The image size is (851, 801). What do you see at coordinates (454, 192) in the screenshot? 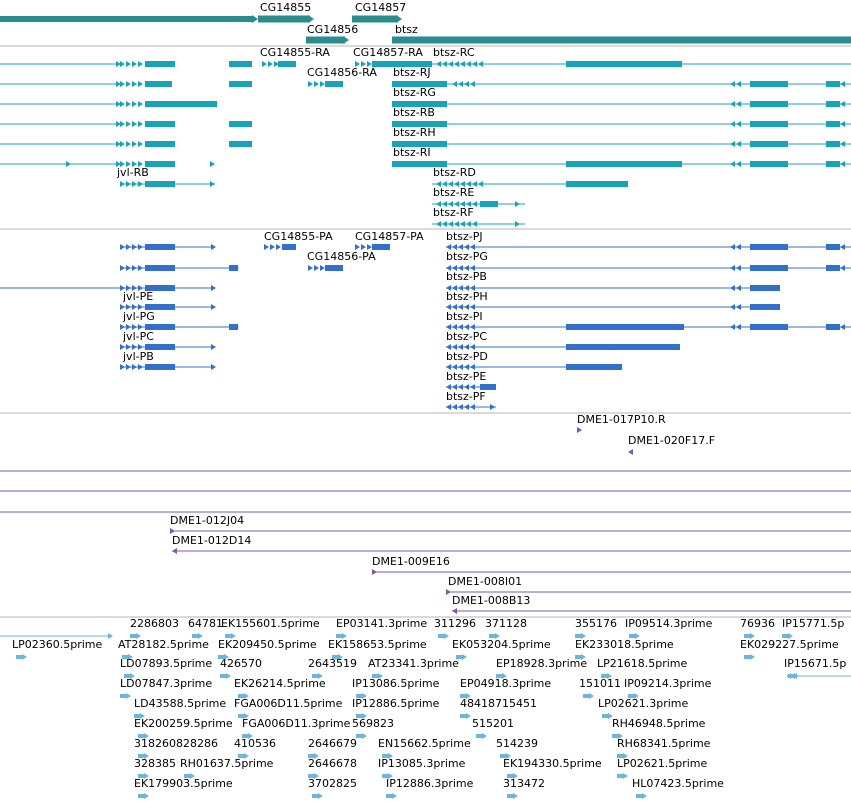
I see `transcript-label: btsz-RE` at bounding box center [454, 192].